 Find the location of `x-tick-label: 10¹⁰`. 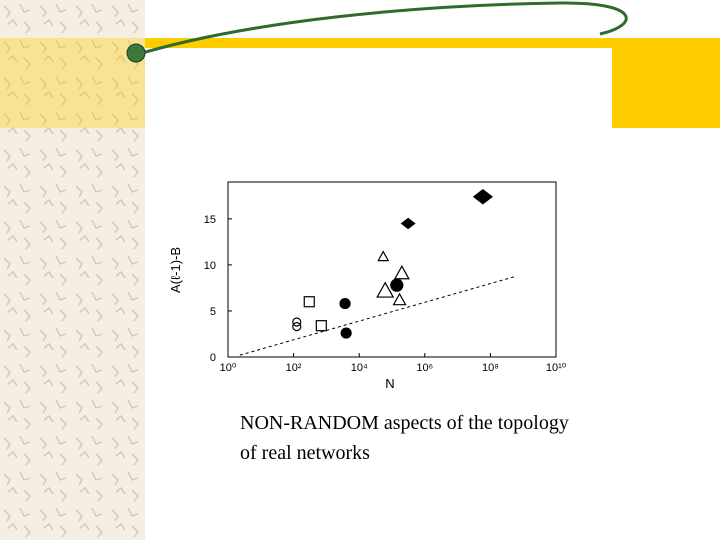

x-tick-label: 10¹⁰ is located at coordinates (556, 368).